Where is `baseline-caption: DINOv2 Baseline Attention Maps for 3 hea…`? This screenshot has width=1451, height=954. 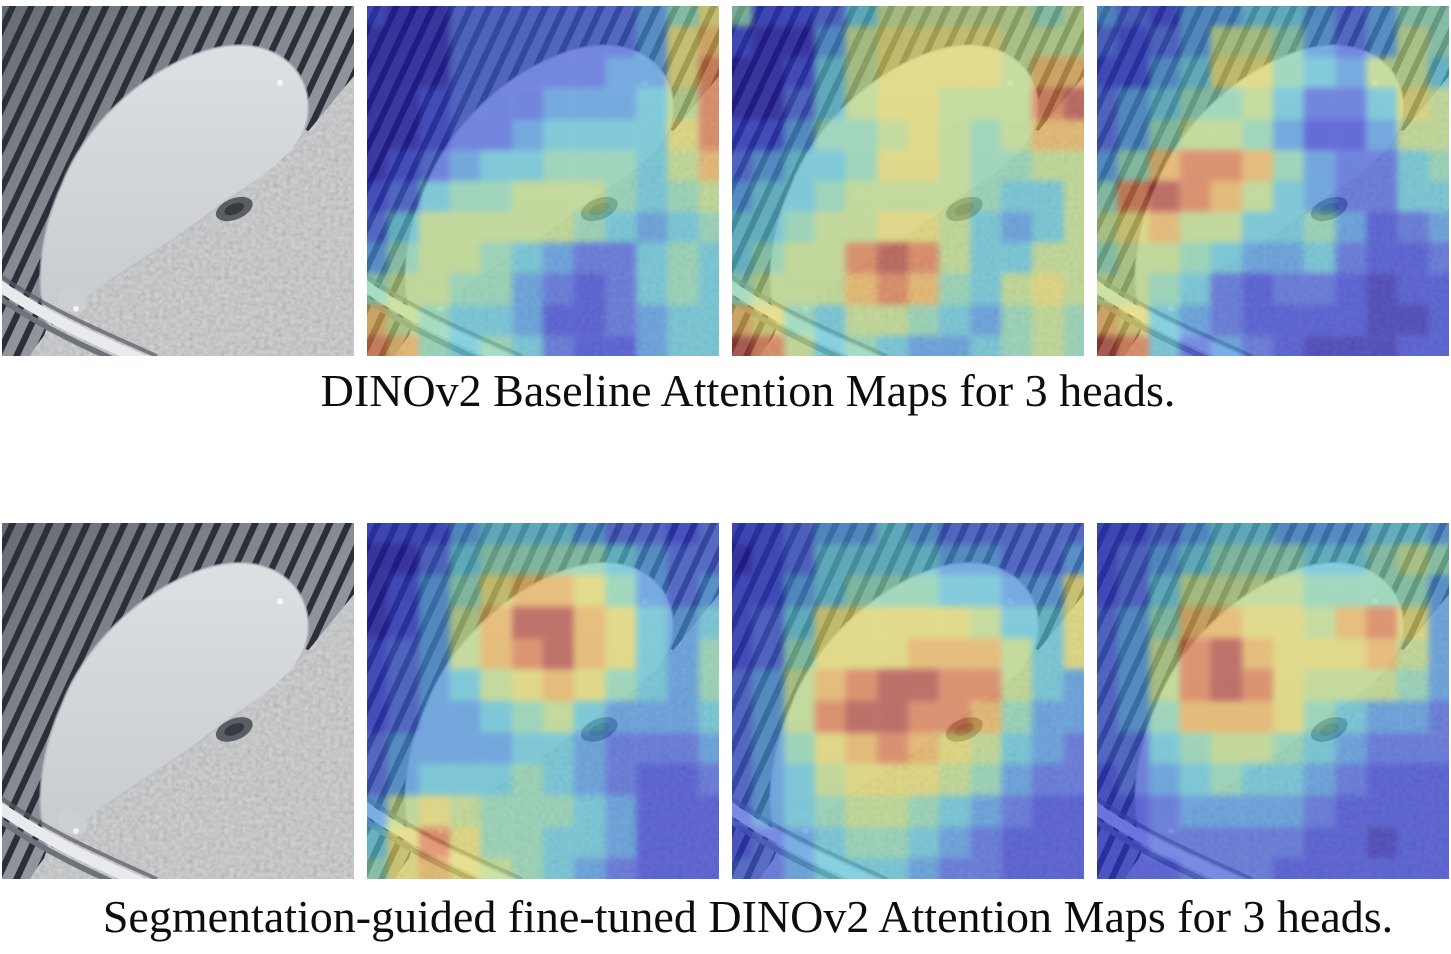
baseline-caption: DINOv2 Baseline Attention Maps for 3 hea… is located at coordinates (748, 390).